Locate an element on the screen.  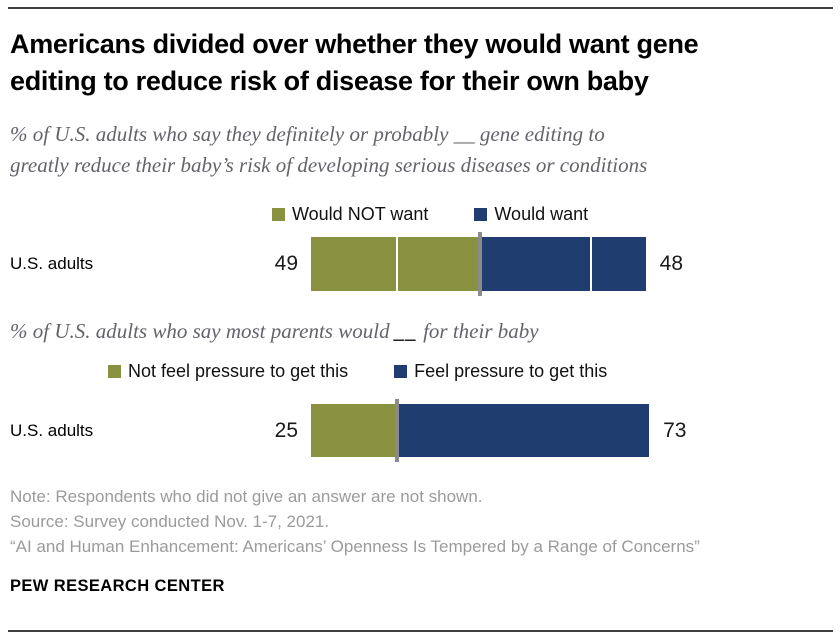
legend-label: Would want is located at coordinates (541, 214).